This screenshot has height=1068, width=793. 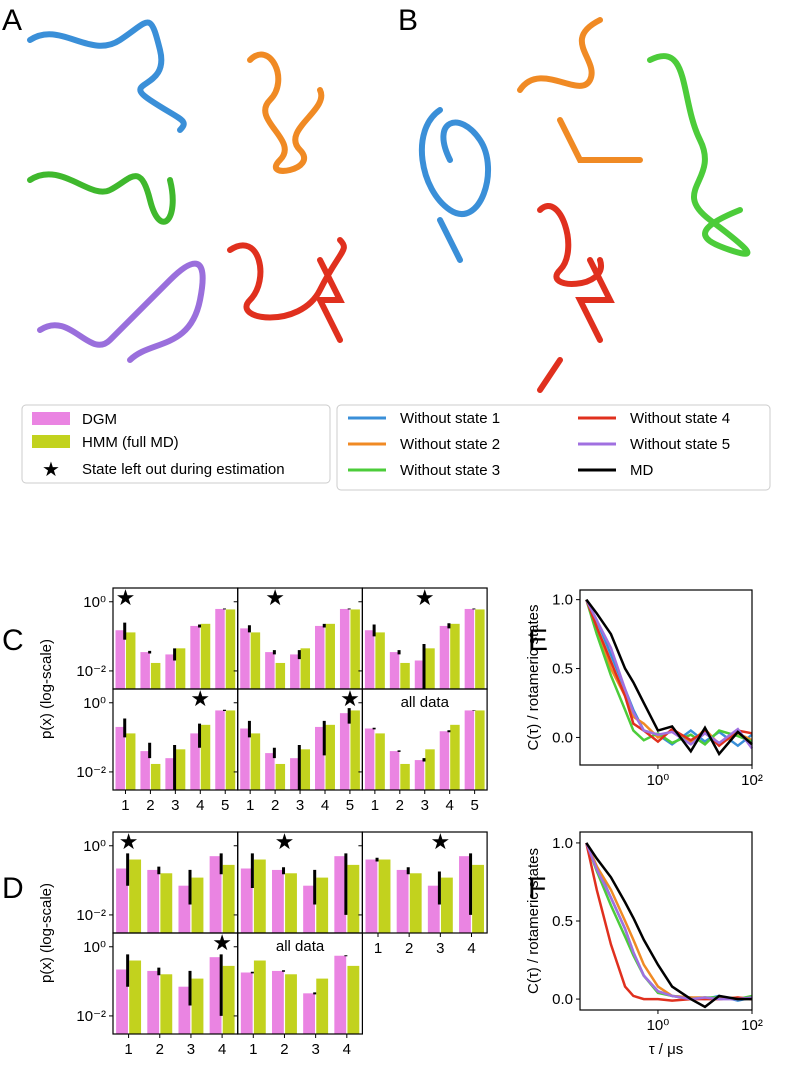 What do you see at coordinates (12, 20) in the screenshot?
I see `panel-label: A` at bounding box center [12, 20].